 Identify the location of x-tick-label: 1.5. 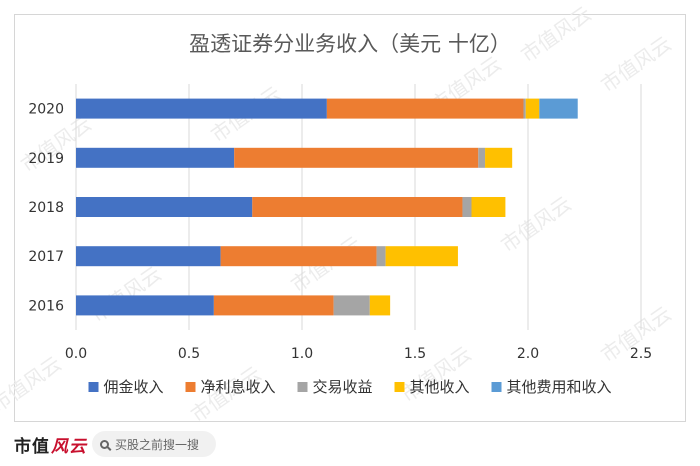
(415, 354).